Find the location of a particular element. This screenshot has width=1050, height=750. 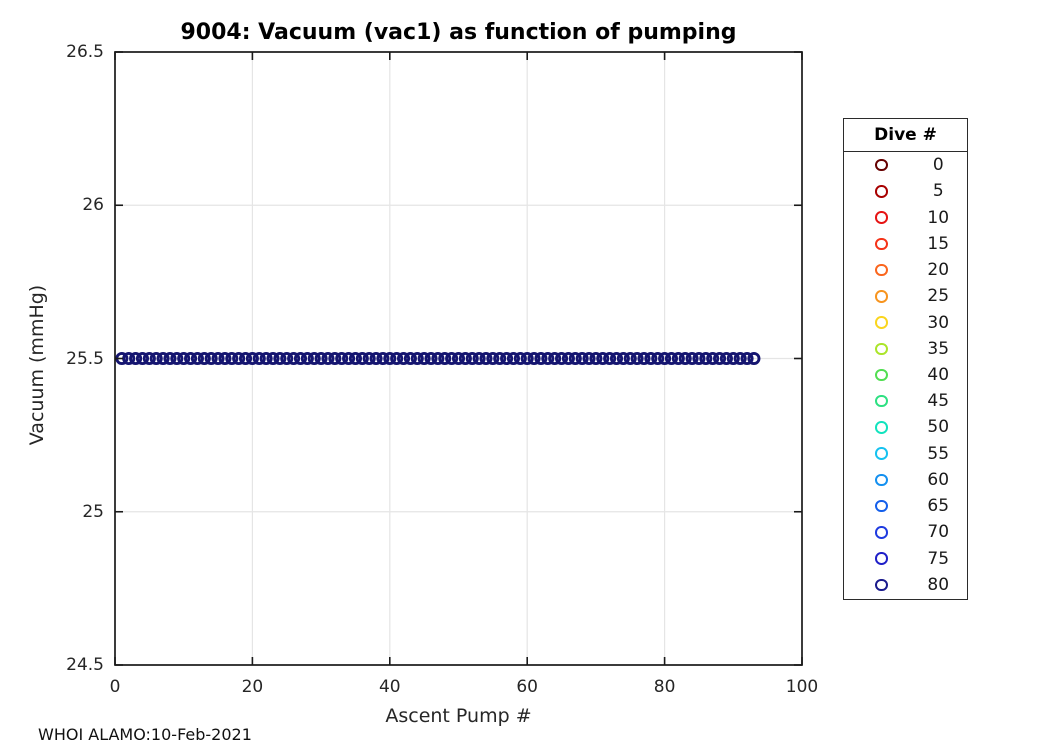

legend-entry: 30 is located at coordinates (905, 323).